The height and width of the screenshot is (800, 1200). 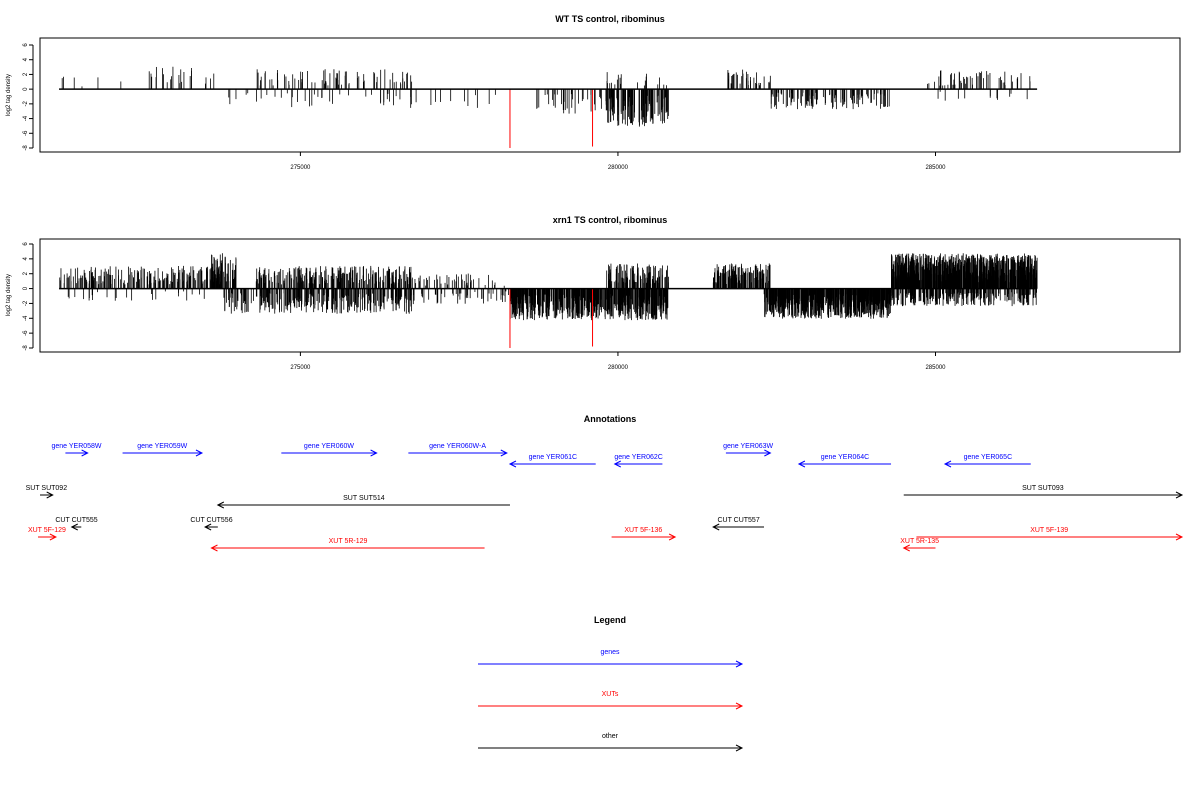 I want to click on annotation-label: SUT SUT093, so click(x=1043, y=488).